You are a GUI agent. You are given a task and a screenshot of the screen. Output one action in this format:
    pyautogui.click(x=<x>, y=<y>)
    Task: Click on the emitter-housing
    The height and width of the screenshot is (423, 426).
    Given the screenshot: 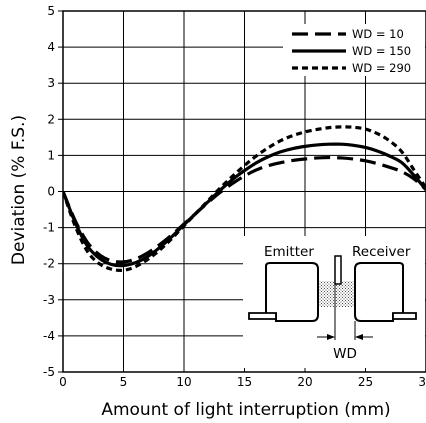 What is the action you would take?
    pyautogui.click(x=292, y=292)
    